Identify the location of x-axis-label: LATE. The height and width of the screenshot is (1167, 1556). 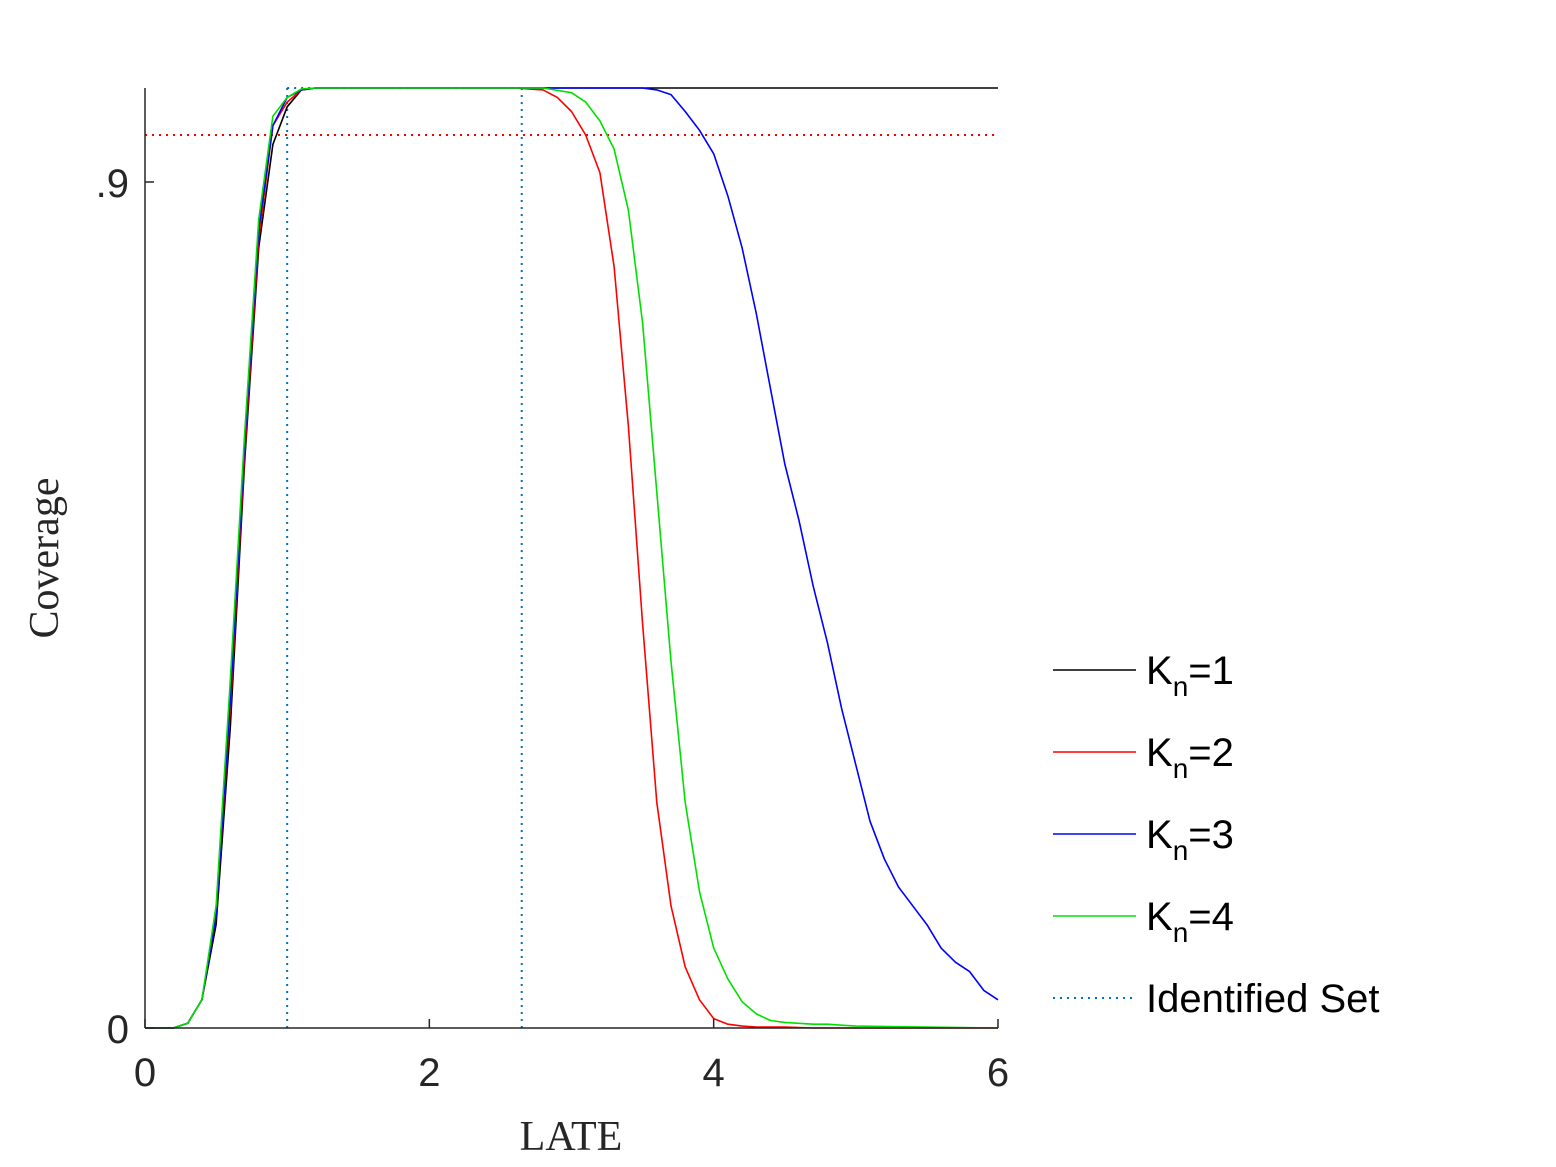
(571, 1137).